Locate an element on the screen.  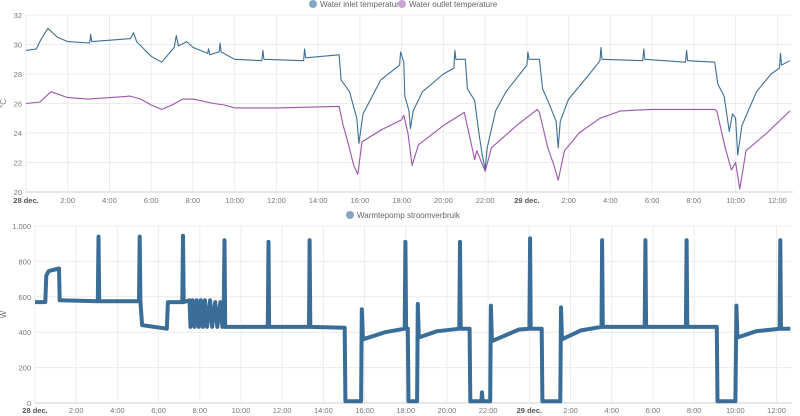
y-tick-label: 32 is located at coordinates (18, 15).